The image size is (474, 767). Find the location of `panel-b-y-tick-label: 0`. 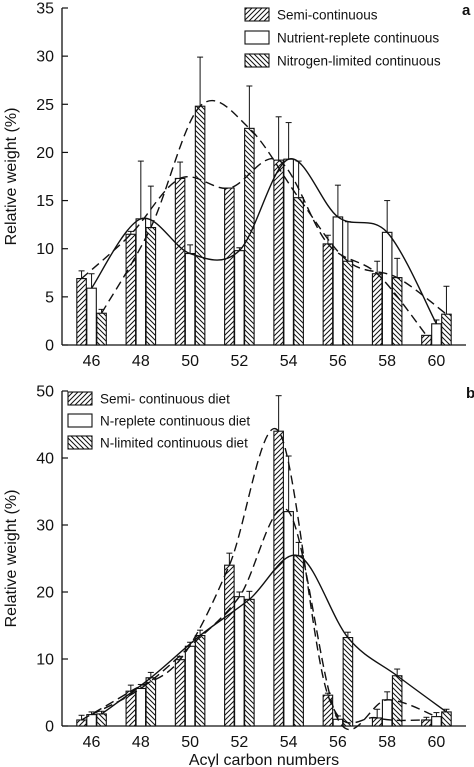

panel-b-y-tick-label: 0 is located at coordinates (49, 727).